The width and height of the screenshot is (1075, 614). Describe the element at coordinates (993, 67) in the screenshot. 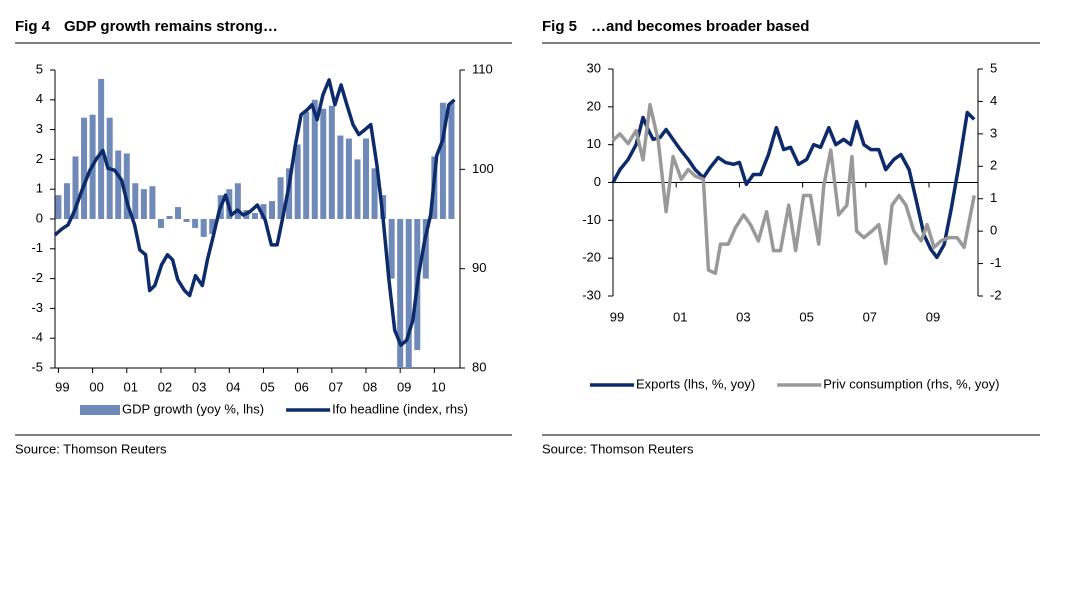

I see `y2-tick-label: 5` at that location.